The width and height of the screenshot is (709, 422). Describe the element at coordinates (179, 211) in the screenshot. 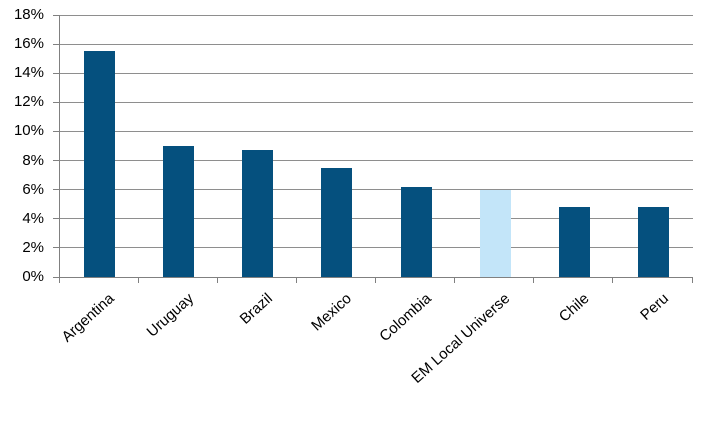

I see `bar-uruguay` at that location.